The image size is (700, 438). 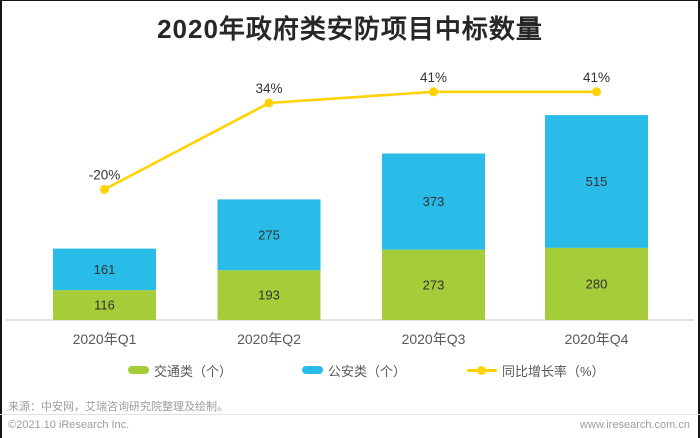 I want to click on bar-value-traffic-2: 193, so click(x=269, y=295).